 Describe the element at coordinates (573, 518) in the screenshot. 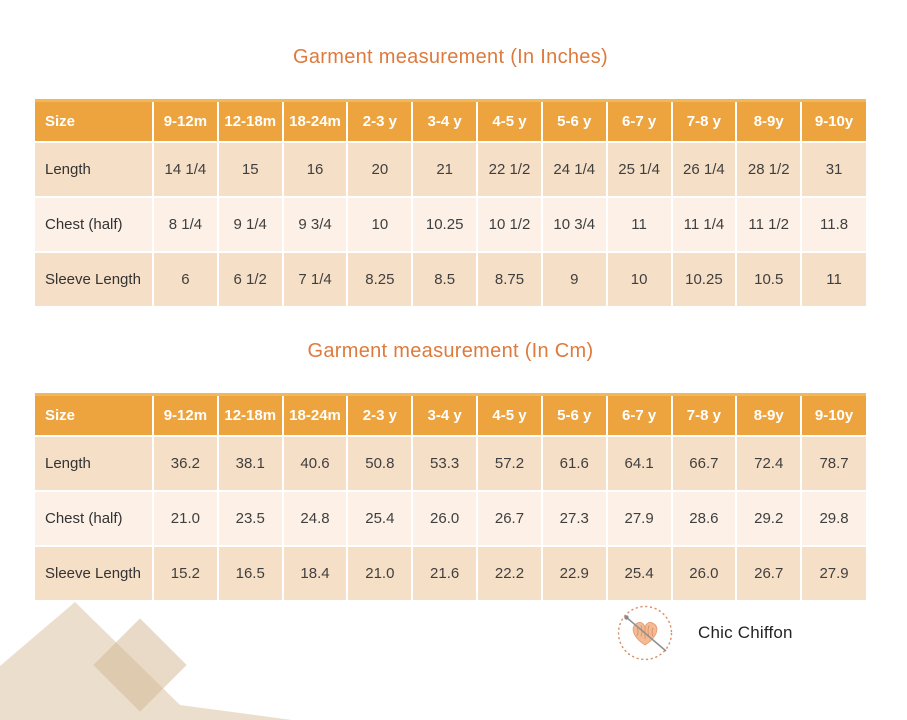

I see `value-cell: 27.3` at that location.